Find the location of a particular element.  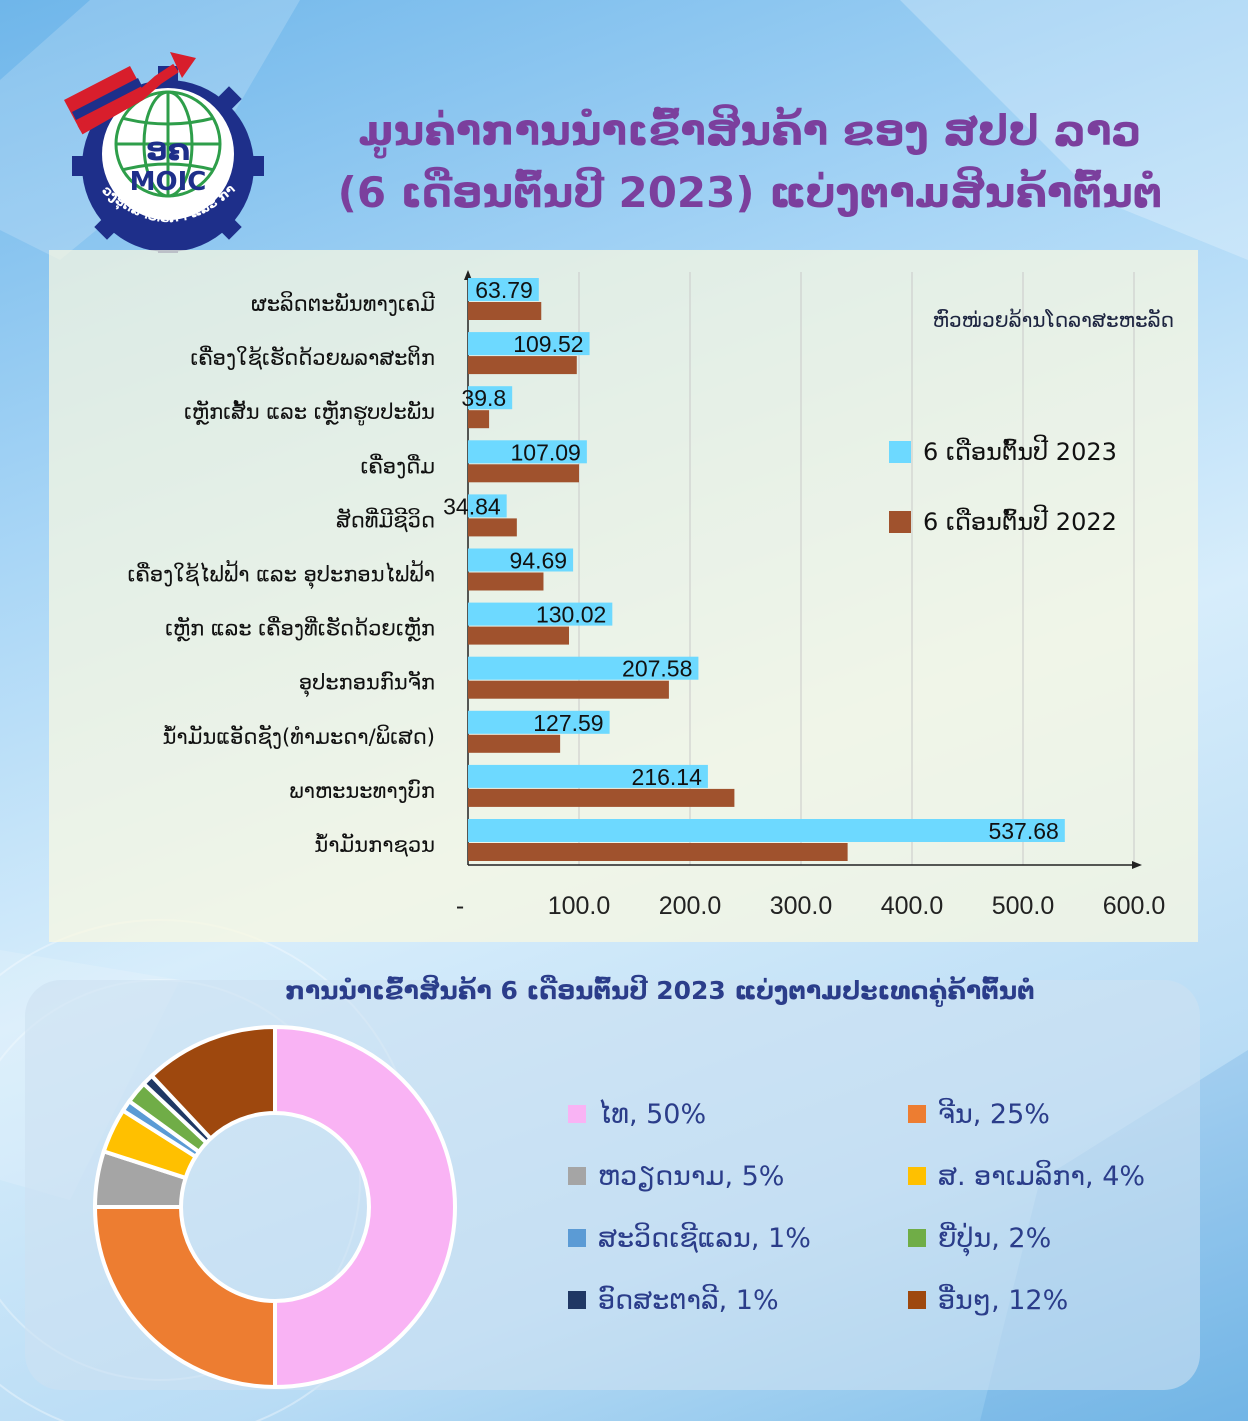

logo-abbr-lao: ອຄ is located at coordinates (168, 150).